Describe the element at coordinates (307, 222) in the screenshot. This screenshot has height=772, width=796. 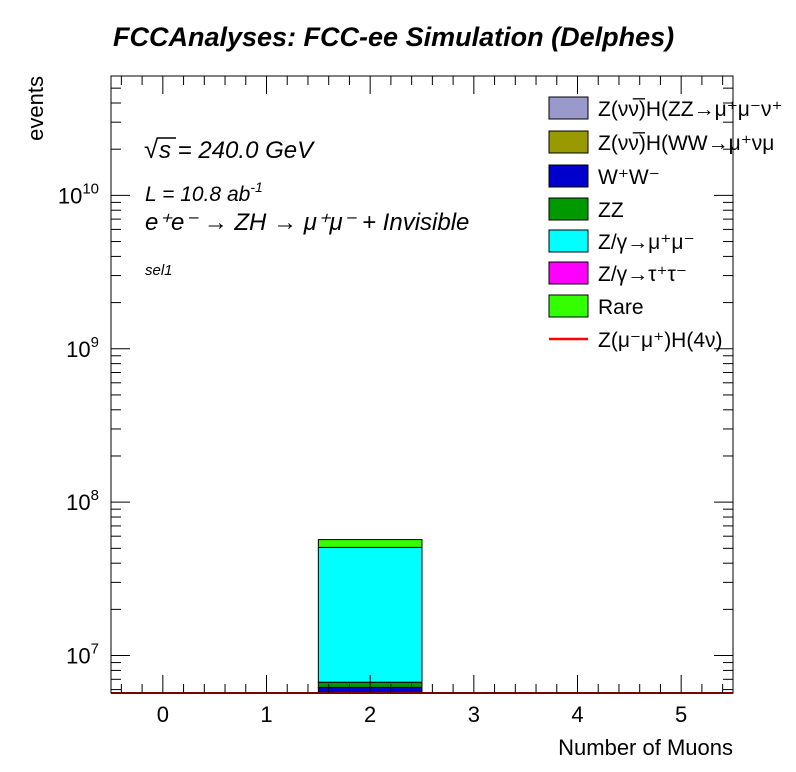
I see `process-text: e⁺e⁻ → ZH → μ⁺μ⁻ + Invisible` at that location.